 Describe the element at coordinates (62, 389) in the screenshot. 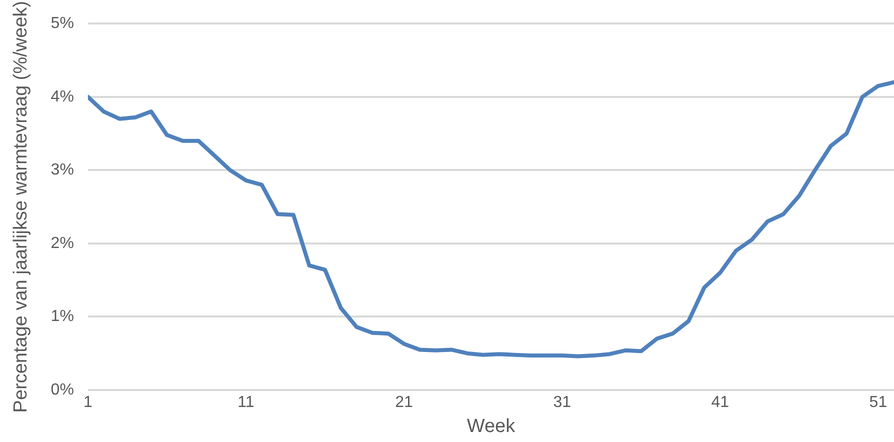

I see `y-tick-label: 0%` at that location.